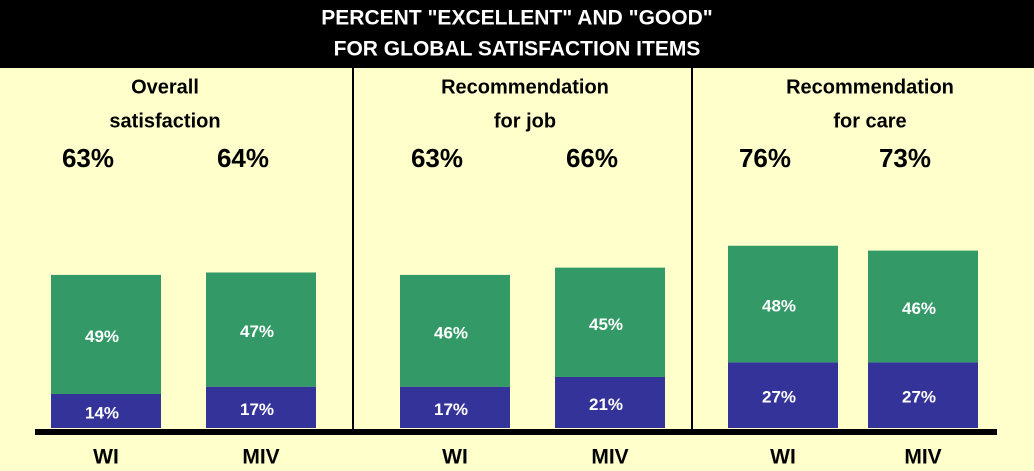 The height and width of the screenshot is (471, 1034). What do you see at coordinates (606, 324) in the screenshot?
I see `value-label: 45%` at bounding box center [606, 324].